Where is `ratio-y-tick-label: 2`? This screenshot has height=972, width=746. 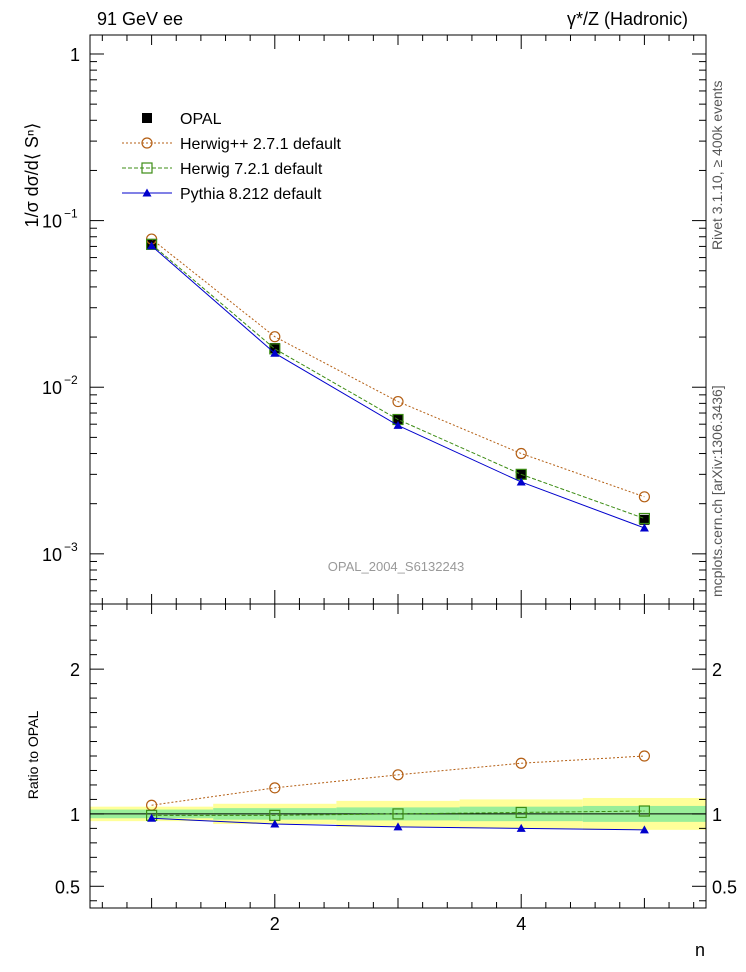 ratio-y-tick-label: 2 is located at coordinates (75, 670).